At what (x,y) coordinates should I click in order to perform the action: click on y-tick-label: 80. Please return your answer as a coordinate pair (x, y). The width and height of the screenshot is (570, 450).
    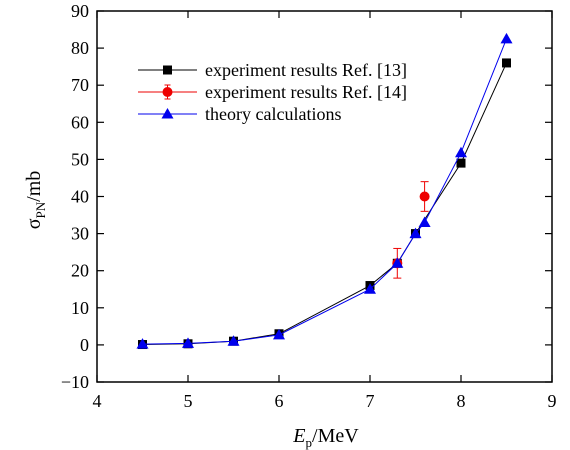
    Looking at the image, I should click on (80, 48).